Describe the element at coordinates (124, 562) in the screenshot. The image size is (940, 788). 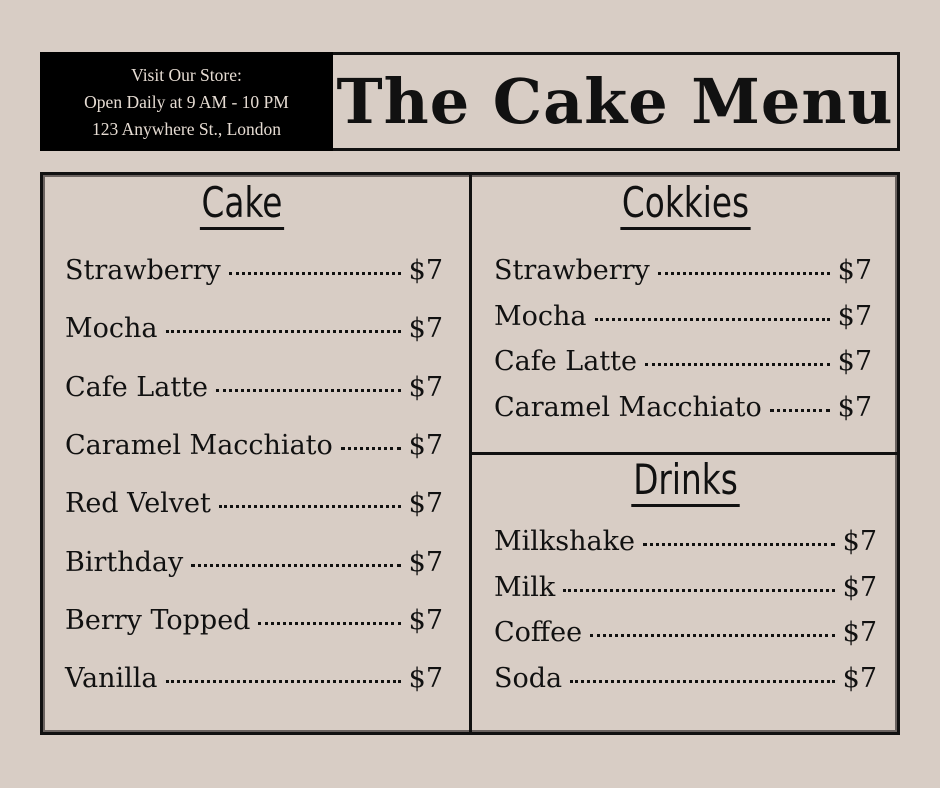
I see `item-name: Birthday` at that location.